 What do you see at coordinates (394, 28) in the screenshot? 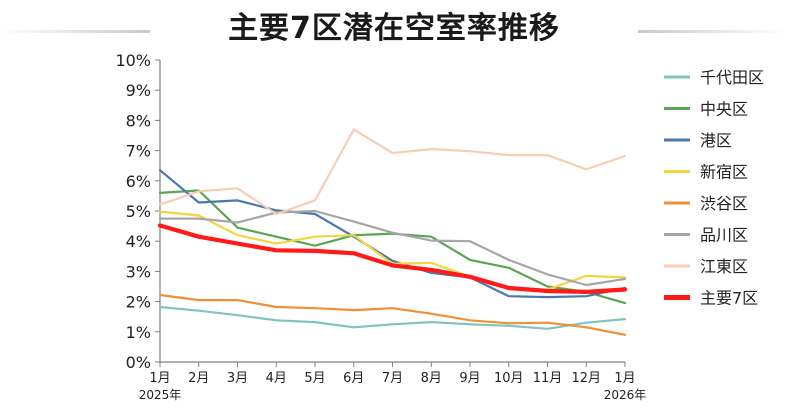
I see `chart-title: 主要7区潜在空室率推移` at bounding box center [394, 28].